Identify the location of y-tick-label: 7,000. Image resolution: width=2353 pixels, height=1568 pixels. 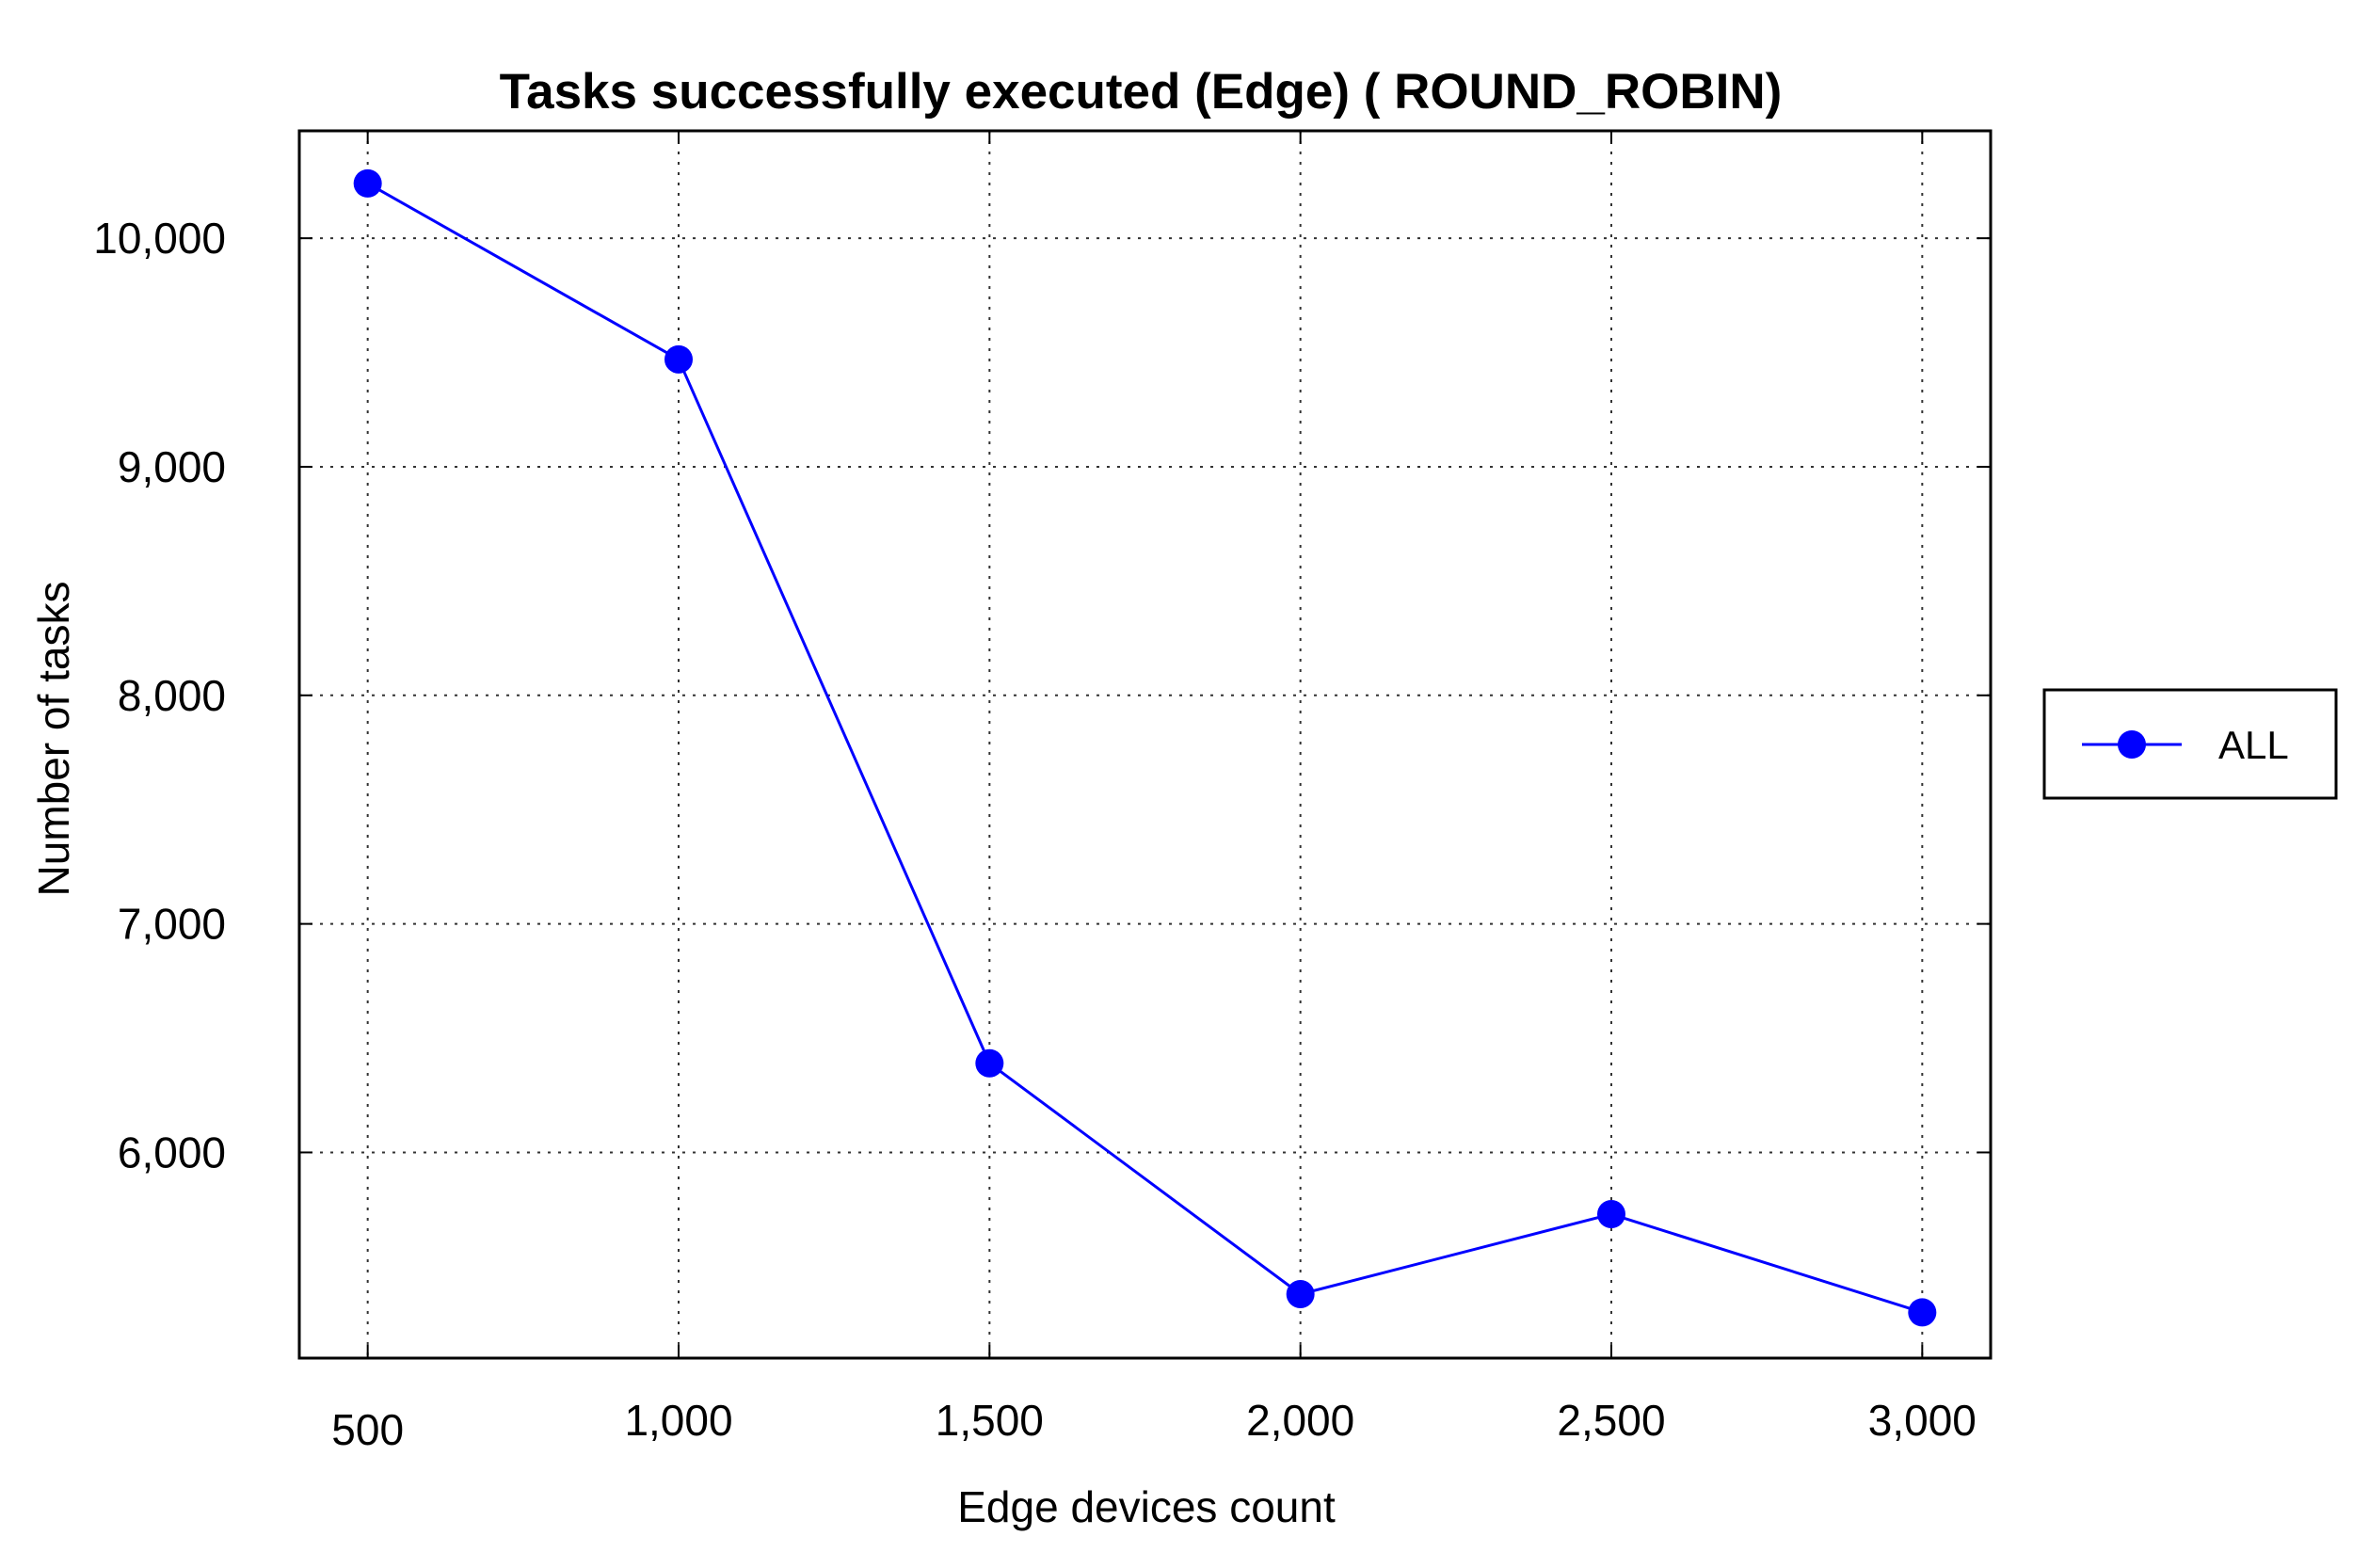
(172, 924).